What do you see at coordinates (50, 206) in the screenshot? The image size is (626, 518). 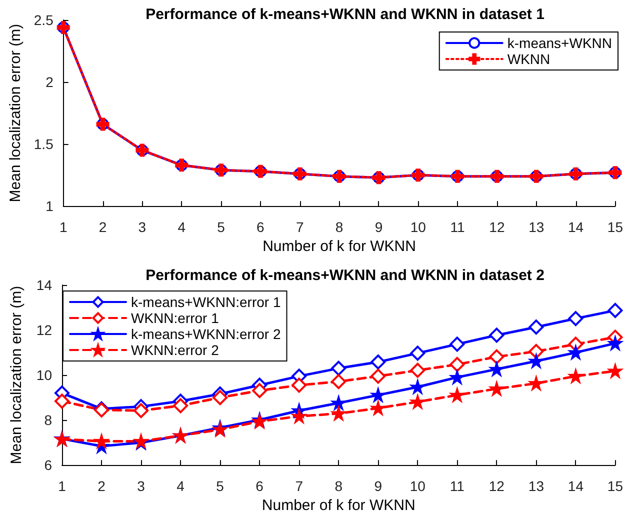 I see `y-tick-label: 1` at bounding box center [50, 206].